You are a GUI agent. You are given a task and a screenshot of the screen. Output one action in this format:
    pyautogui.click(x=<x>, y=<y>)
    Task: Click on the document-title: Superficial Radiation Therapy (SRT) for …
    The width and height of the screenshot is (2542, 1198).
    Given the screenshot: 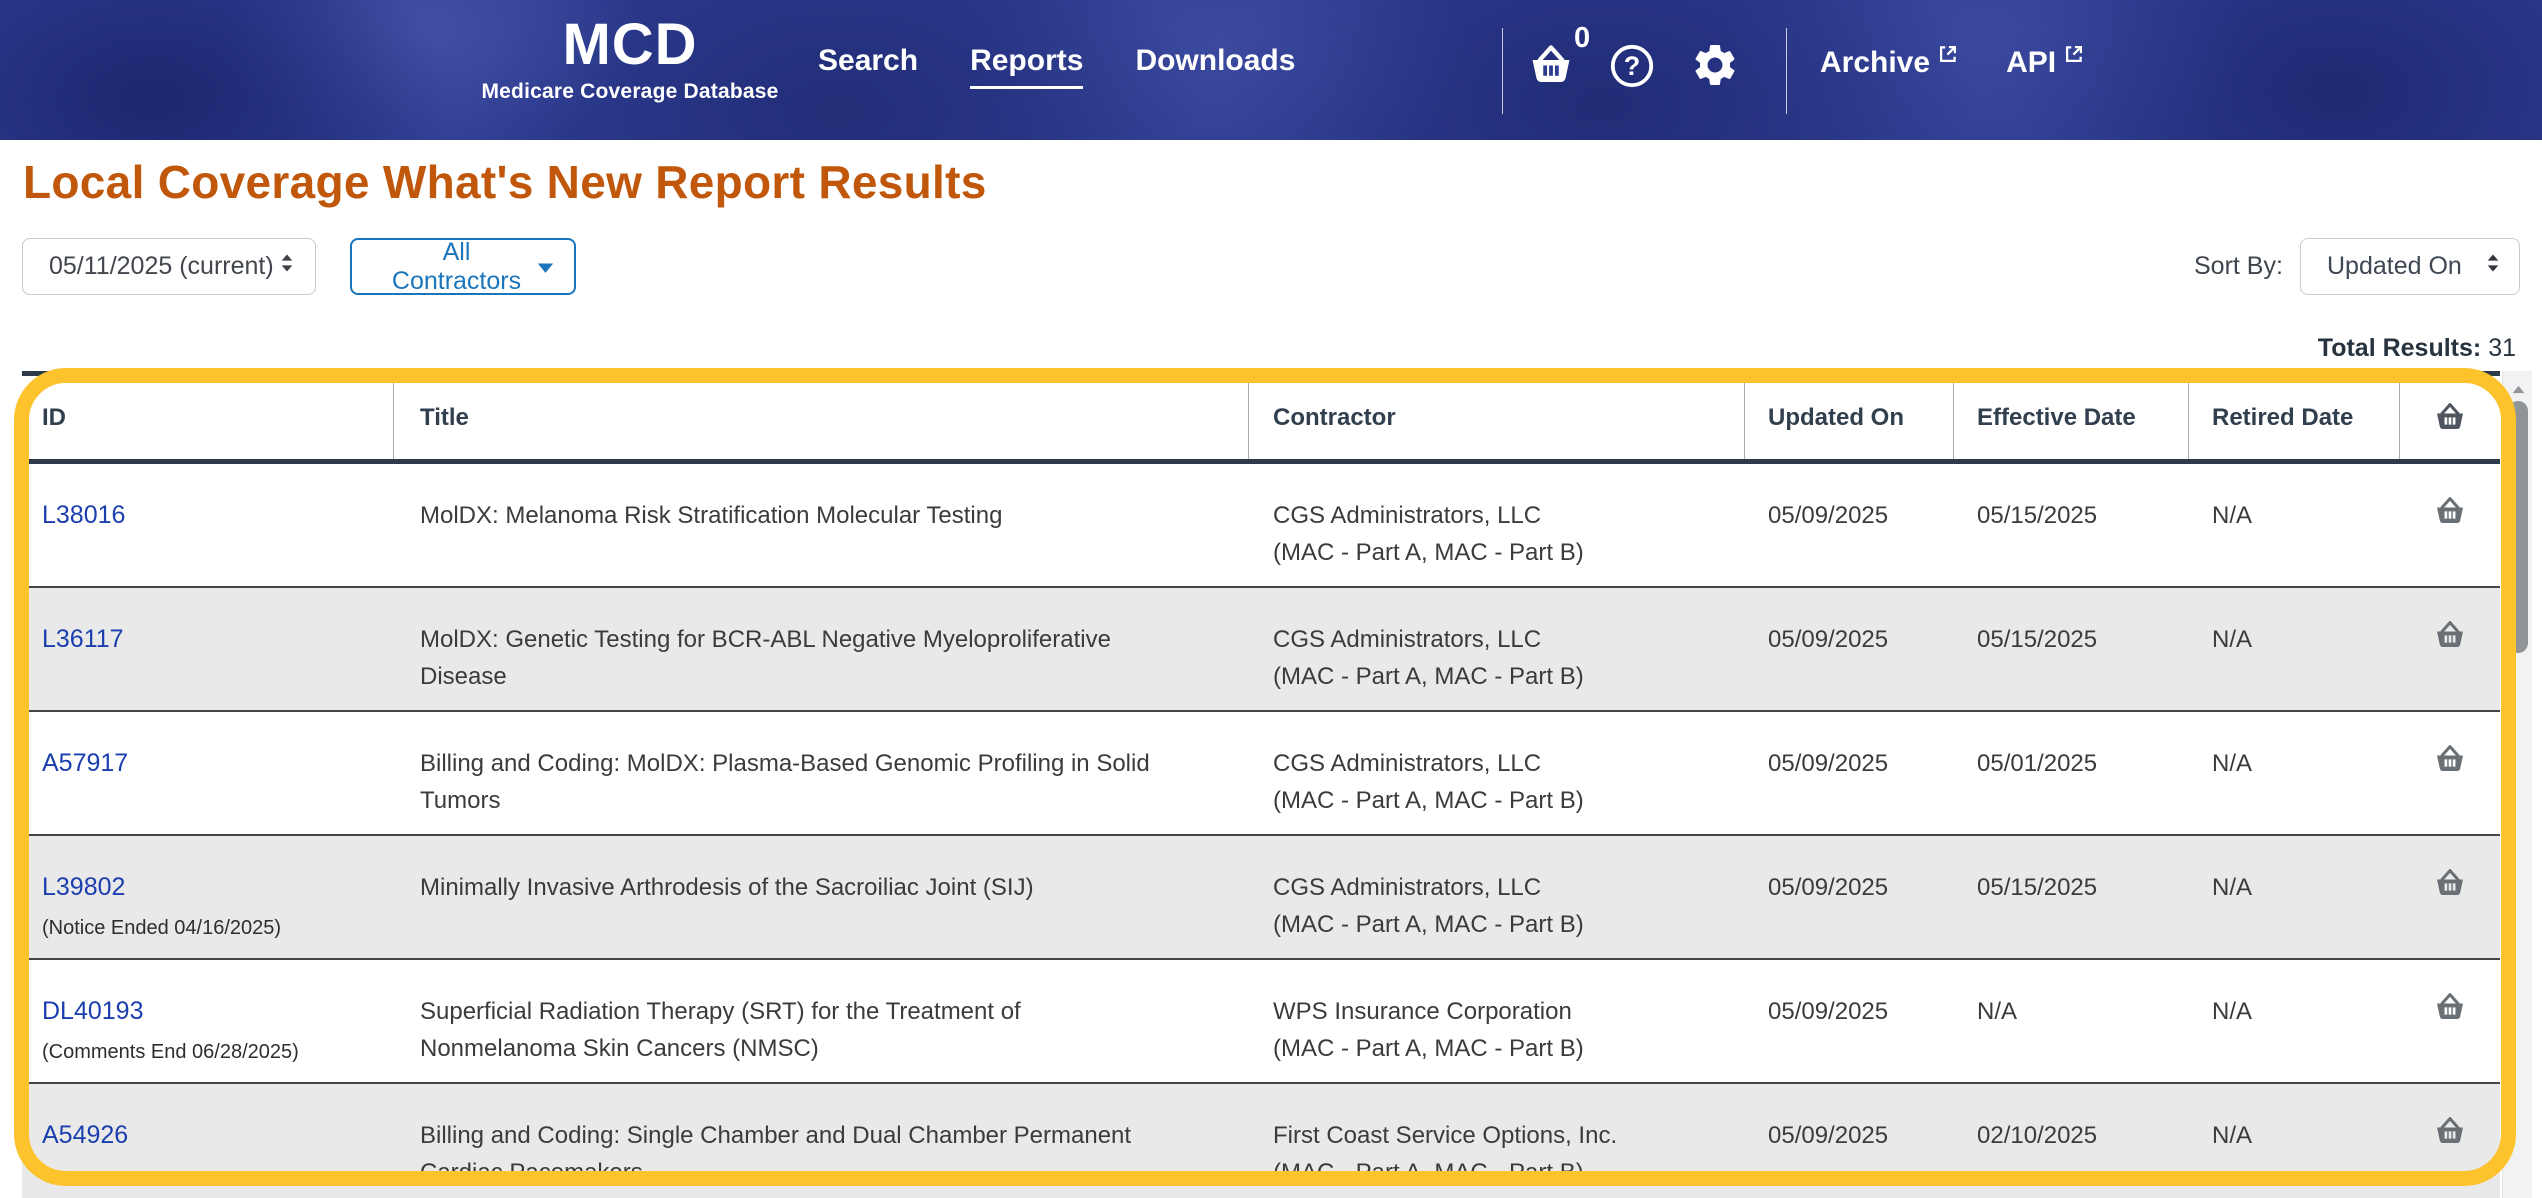 What is the action you would take?
    pyautogui.click(x=720, y=1030)
    